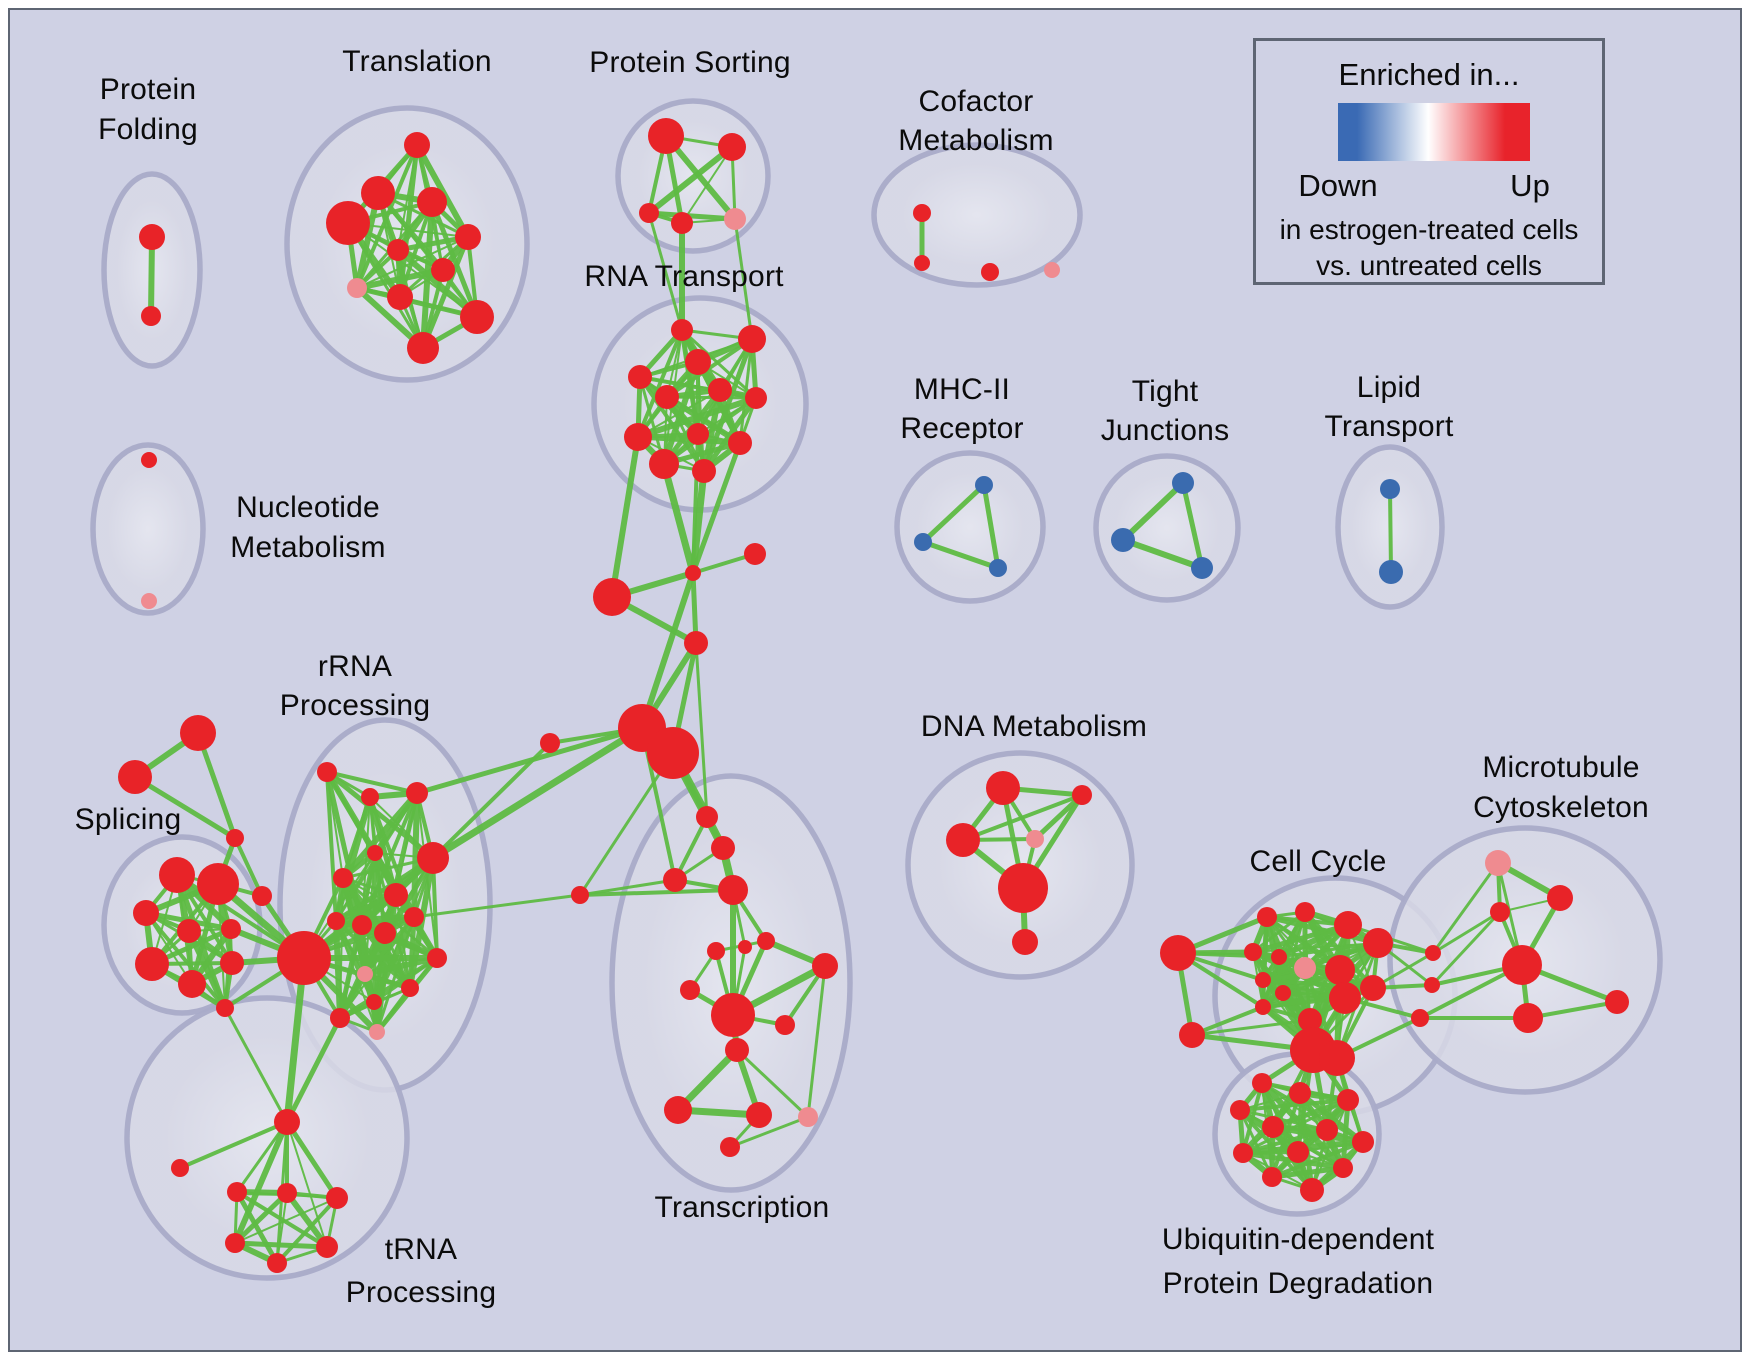  What do you see at coordinates (348, 223) in the screenshot?
I see `node-t4` at bounding box center [348, 223].